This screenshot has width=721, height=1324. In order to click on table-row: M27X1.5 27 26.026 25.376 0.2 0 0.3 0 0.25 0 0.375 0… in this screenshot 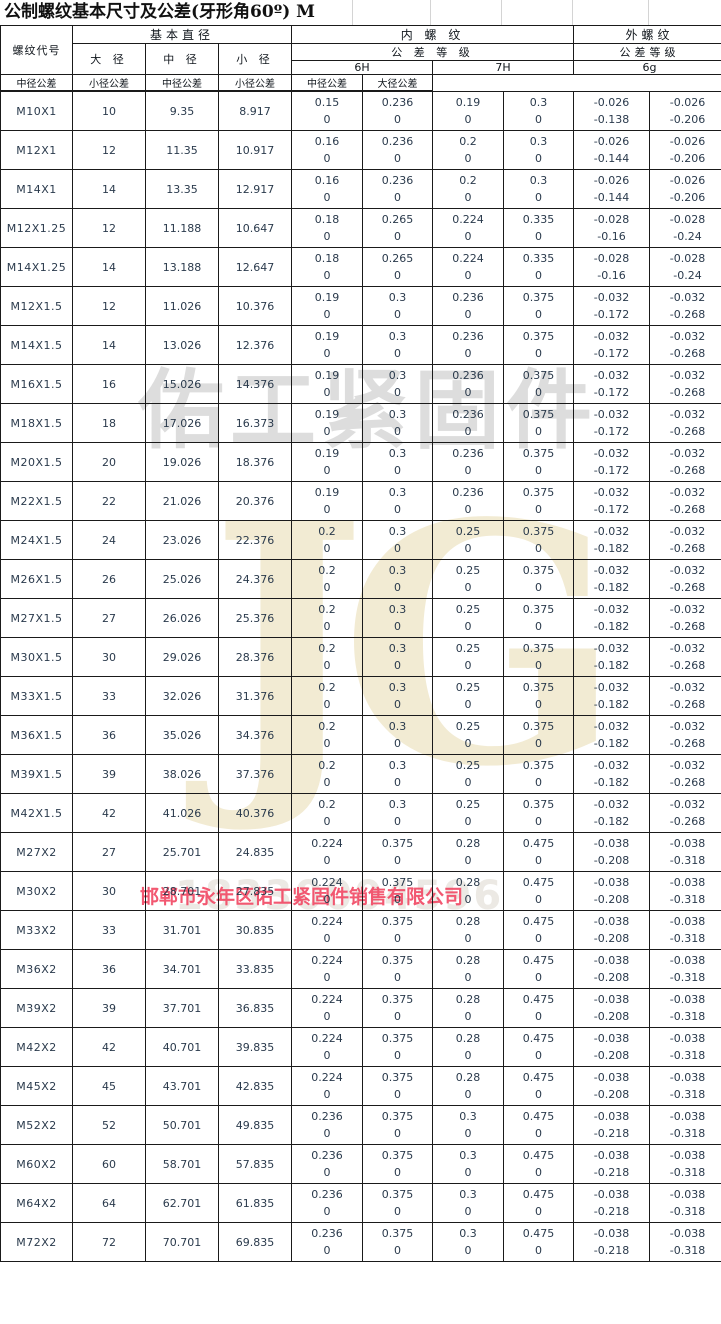, I will do `click(360, 618)`.